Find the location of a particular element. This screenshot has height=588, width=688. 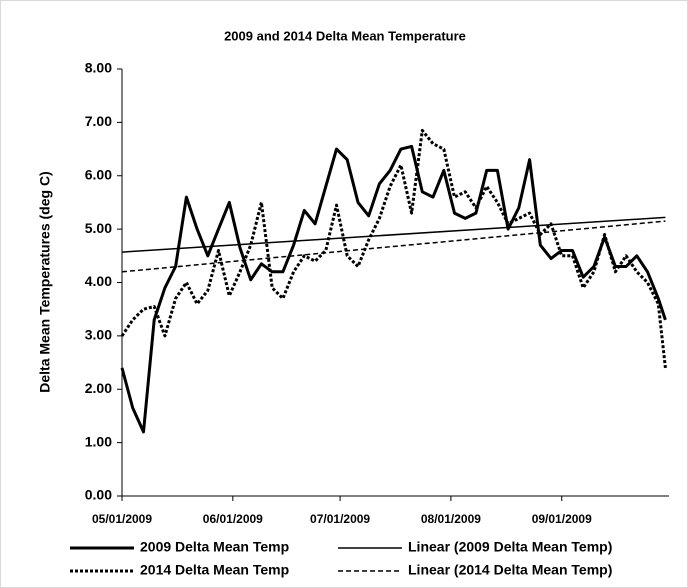

y-tick-label: 0.00 is located at coordinates (98, 495).